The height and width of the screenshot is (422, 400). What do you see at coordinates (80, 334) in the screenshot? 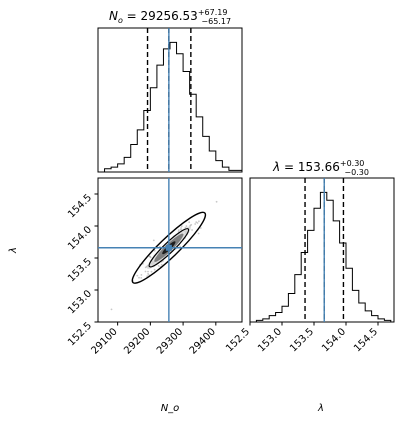
I see `y-tick-label-lambda: 152.5` at bounding box center [80, 334].